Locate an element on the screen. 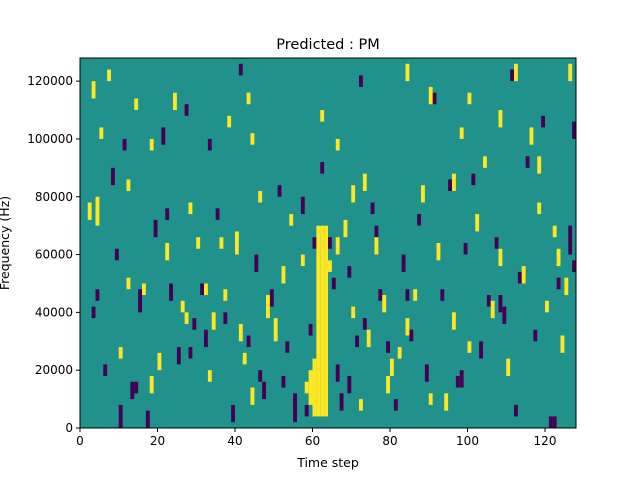 The width and height of the screenshot is (640, 480). y-tick-label: 0 is located at coordinates (69, 428).